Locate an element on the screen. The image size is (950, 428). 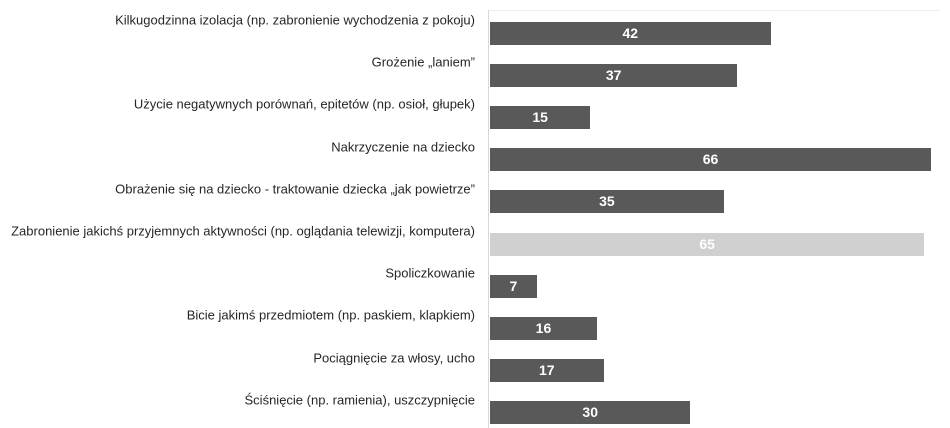
value-label: 16 is located at coordinates (543, 327).